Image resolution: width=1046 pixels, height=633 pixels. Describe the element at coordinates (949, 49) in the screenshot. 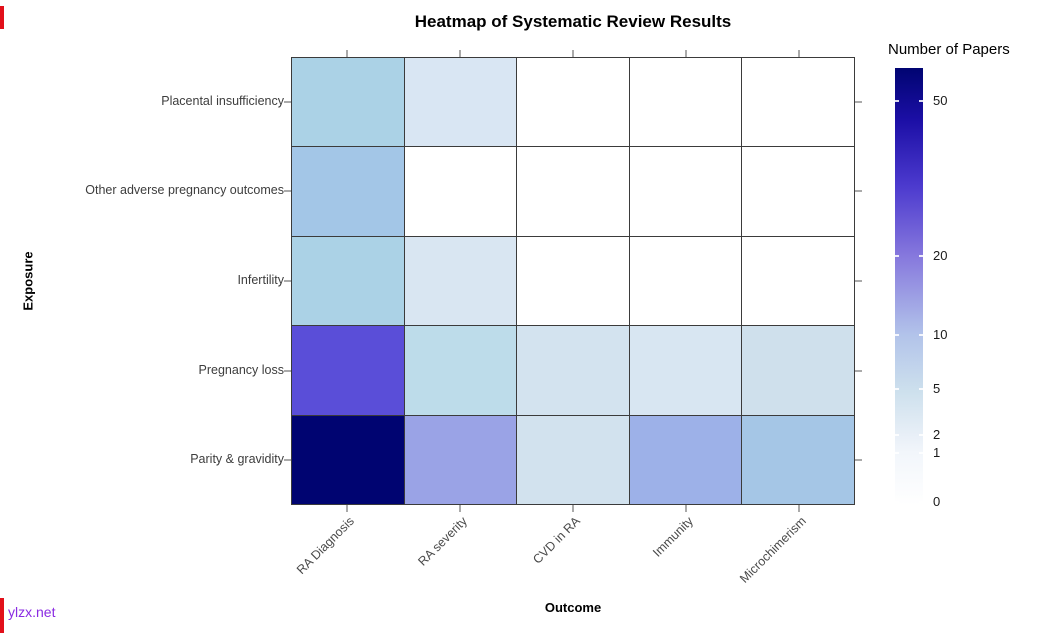

I see `legend-title: Number of Papers` at that location.